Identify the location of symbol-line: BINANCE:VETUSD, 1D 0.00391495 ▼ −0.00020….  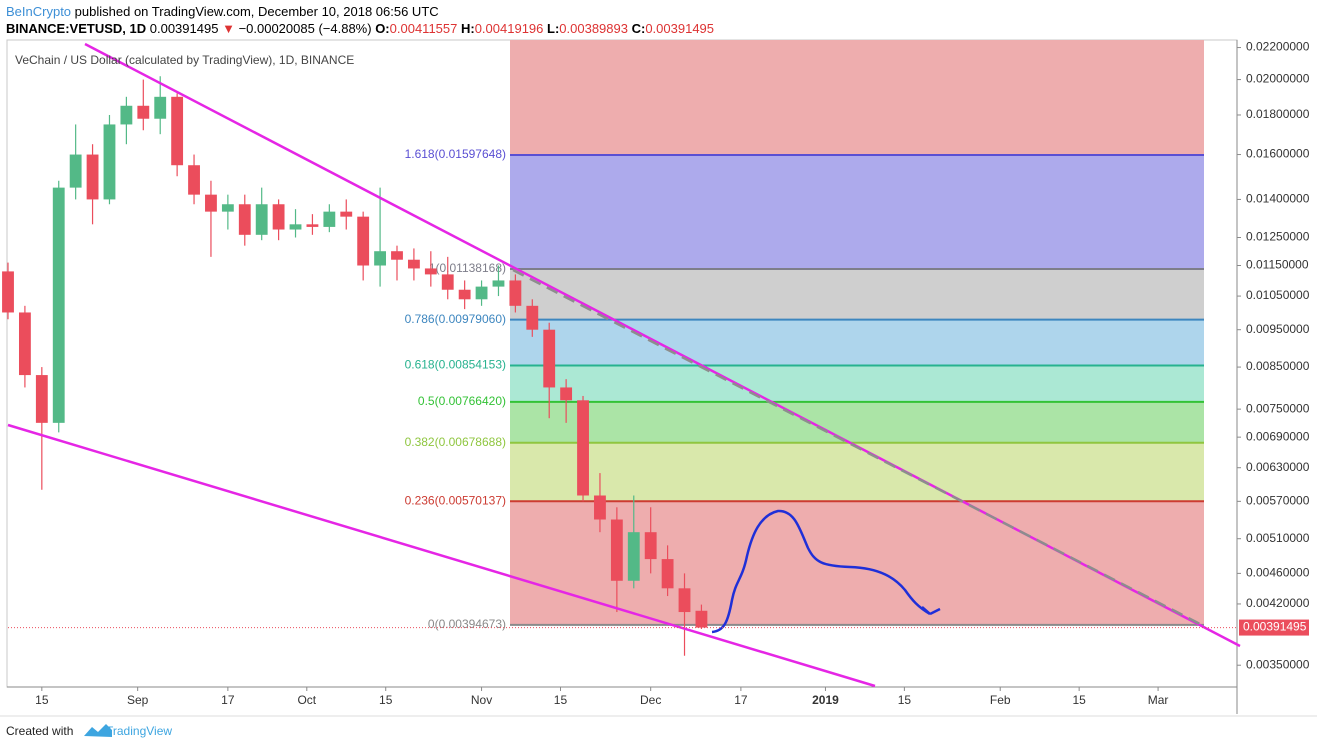
(360, 28).